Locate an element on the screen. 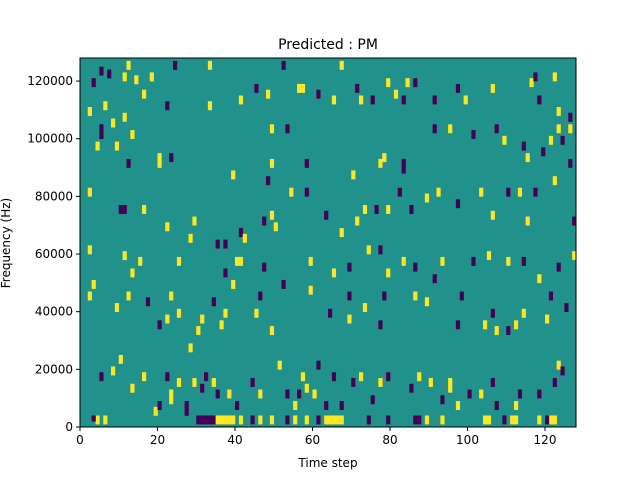 The width and height of the screenshot is (640, 480). x-tick-label: 60 is located at coordinates (312, 440).